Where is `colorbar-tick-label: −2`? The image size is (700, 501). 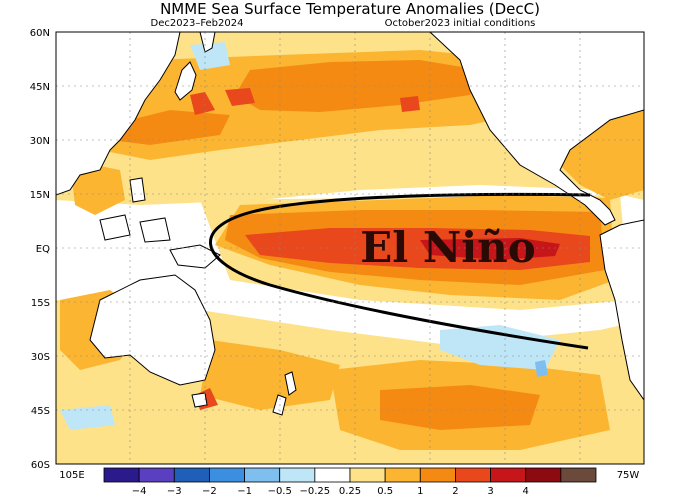
colorbar-tick-label: −2 is located at coordinates (209, 491).